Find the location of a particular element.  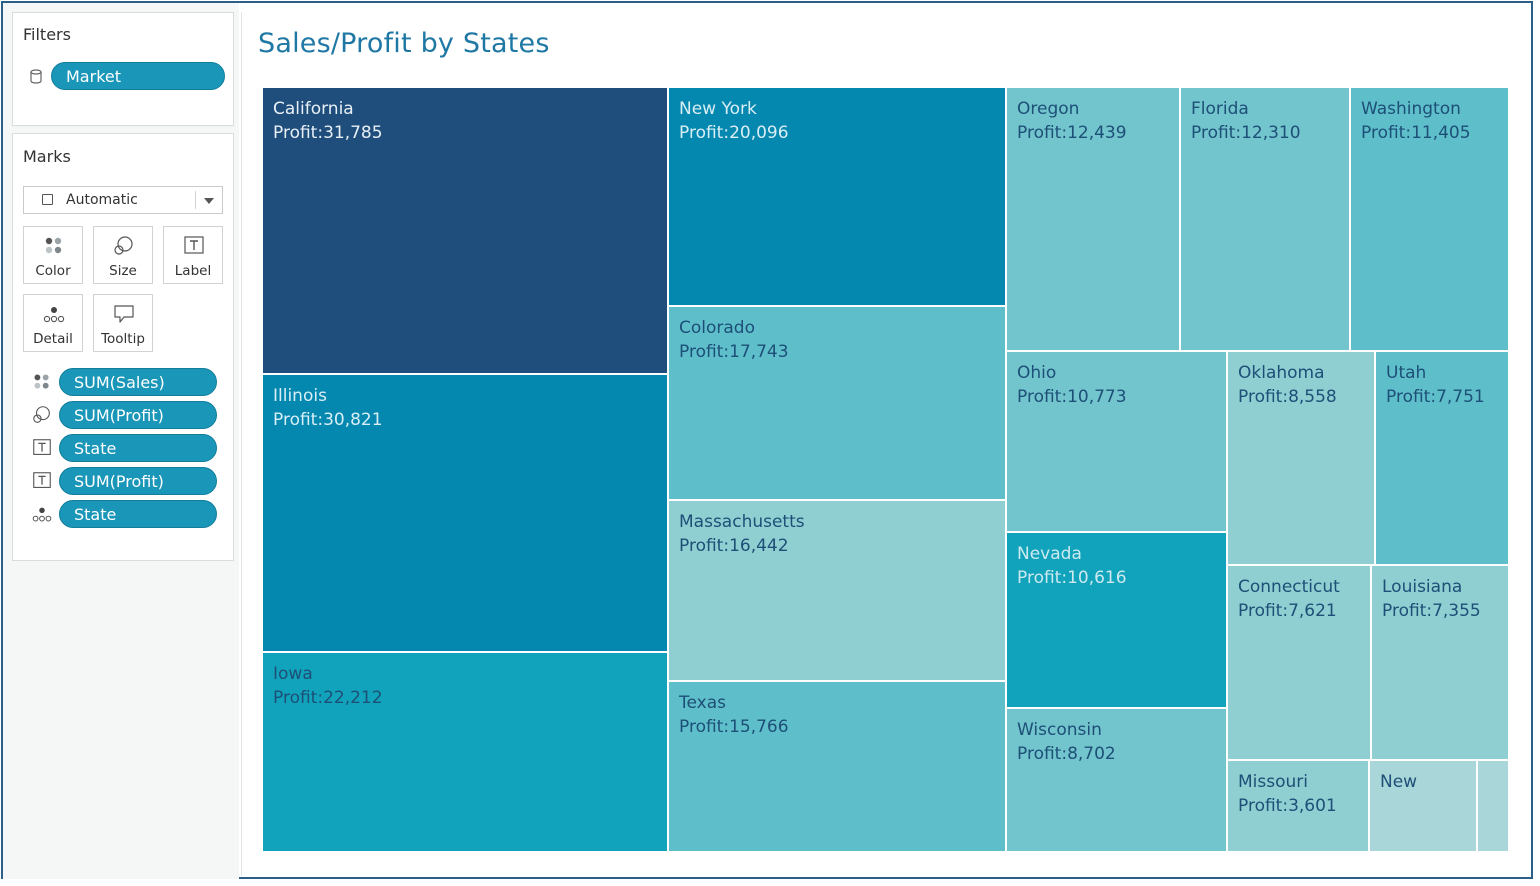

profit-value: 8,558 is located at coordinates (1312, 397).